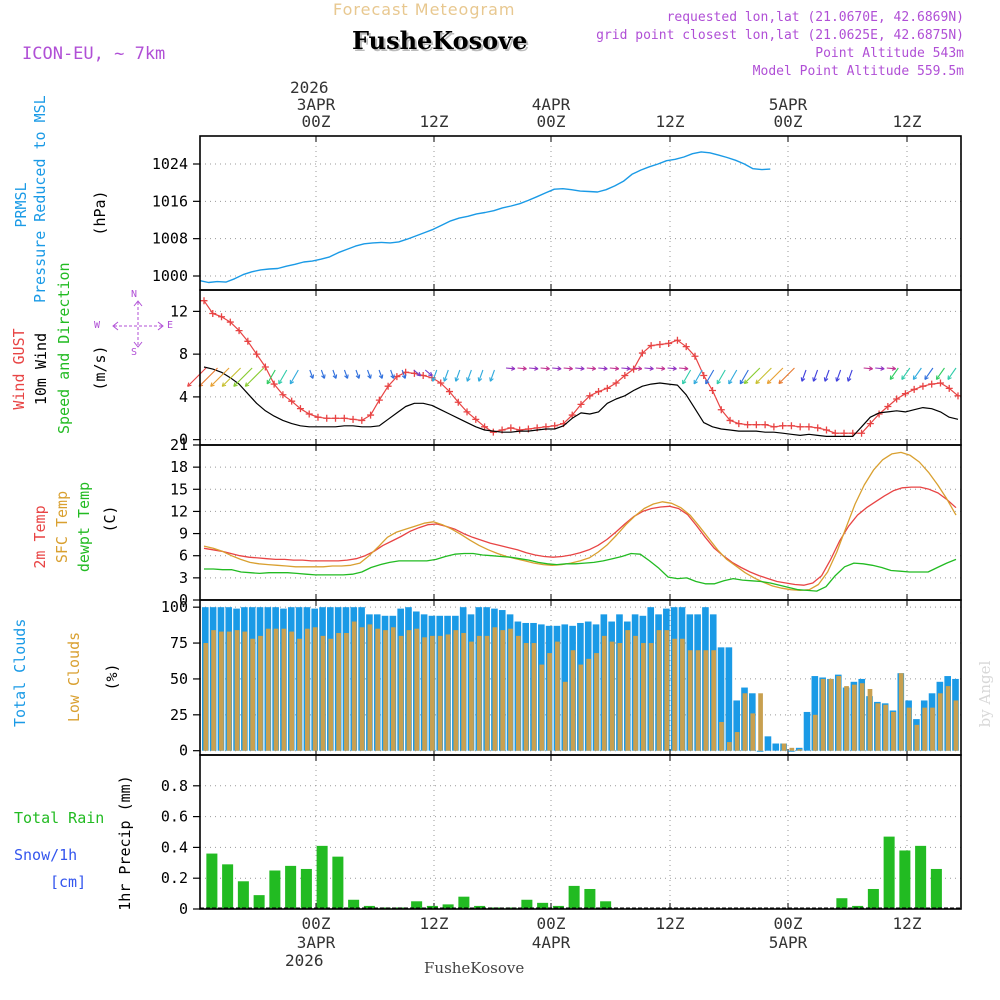  Describe the element at coordinates (174, 878) in the screenshot. I see `y-tick-label: 0.2` at that location.